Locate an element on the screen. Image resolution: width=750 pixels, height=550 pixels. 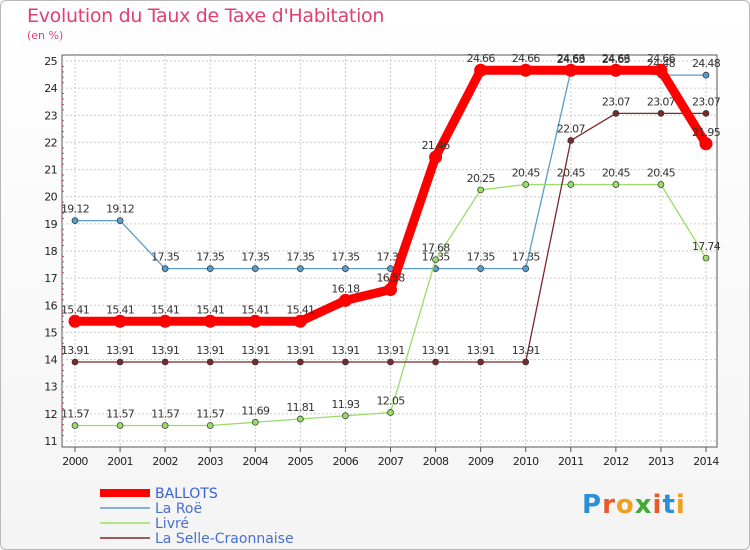
data-label: 22.07 is located at coordinates (571, 129).